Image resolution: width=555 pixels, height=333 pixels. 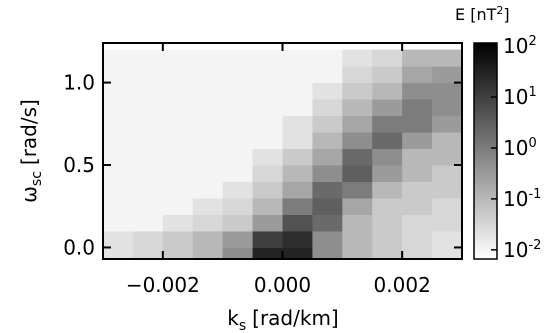 What do you see at coordinates (79, 83) in the screenshot?
I see `y-tick-label: 1.0` at bounding box center [79, 83].